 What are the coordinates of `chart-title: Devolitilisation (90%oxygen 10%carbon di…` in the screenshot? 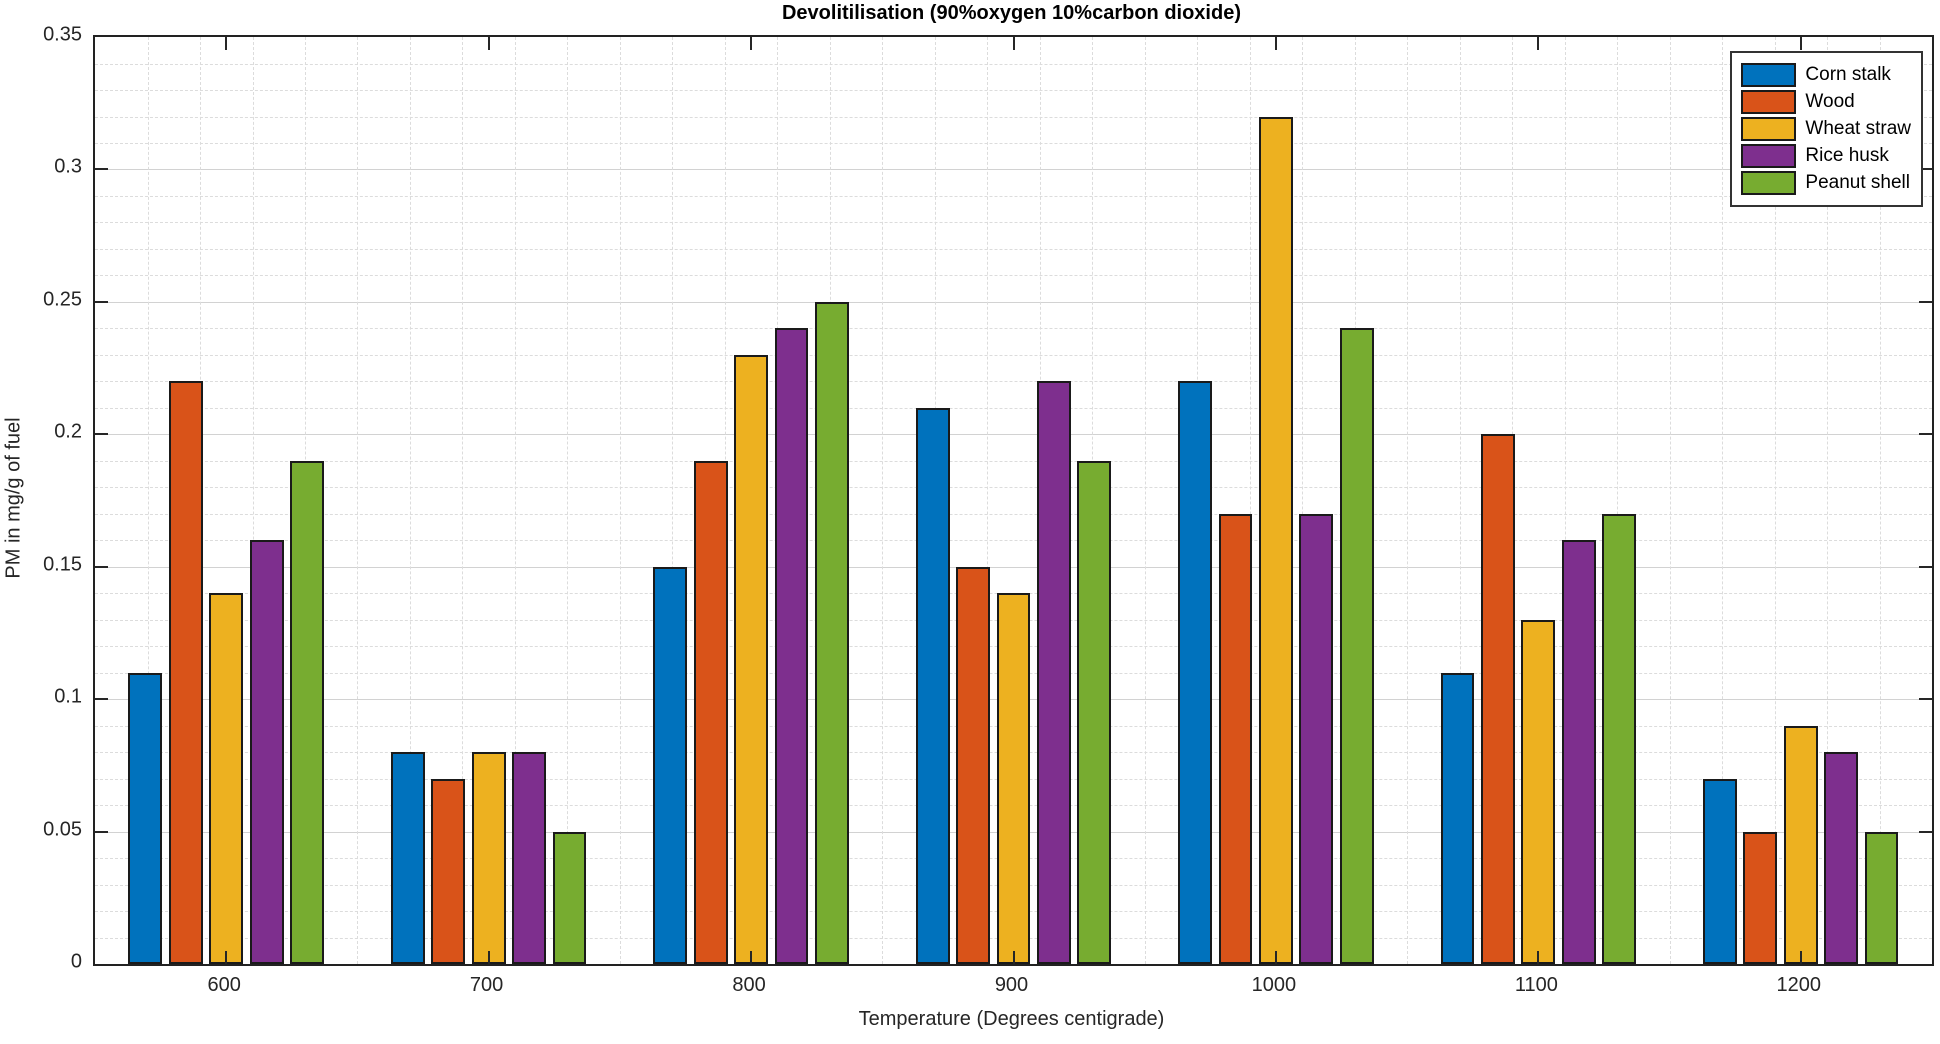 It's located at (1011, 13).